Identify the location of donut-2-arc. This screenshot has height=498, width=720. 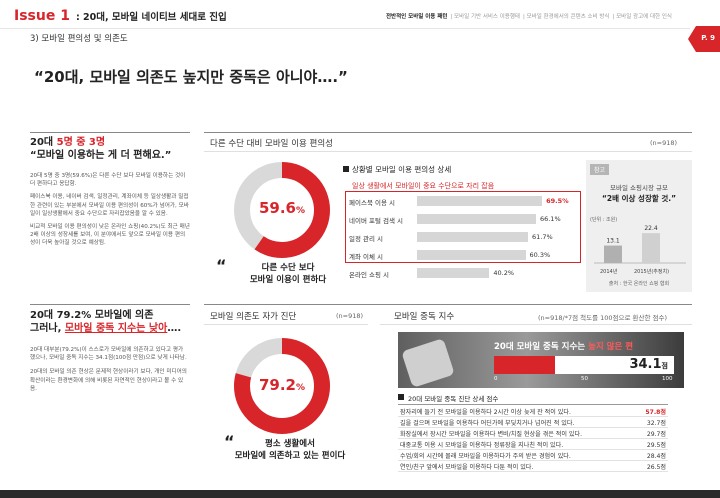
(282, 386).